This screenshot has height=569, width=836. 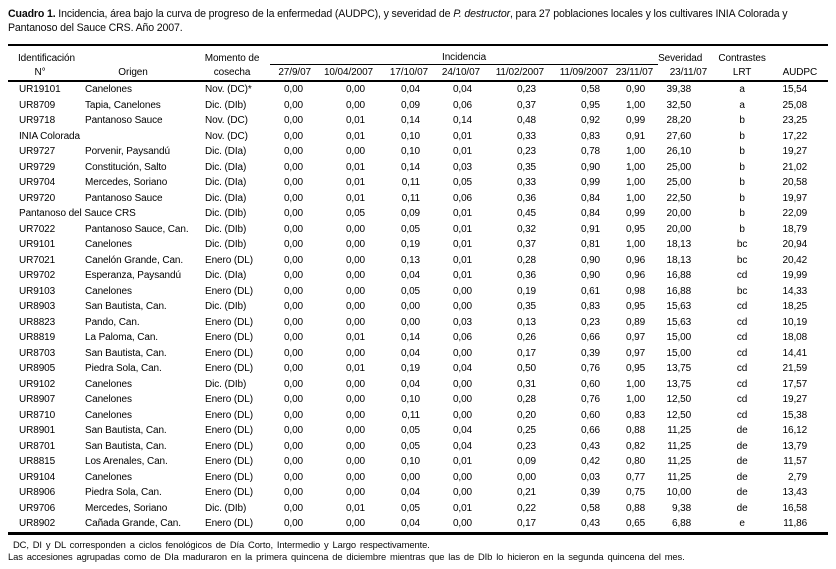 What do you see at coordinates (679, 167) in the screenshot?
I see `cell-severidad: 25,00` at bounding box center [679, 167].